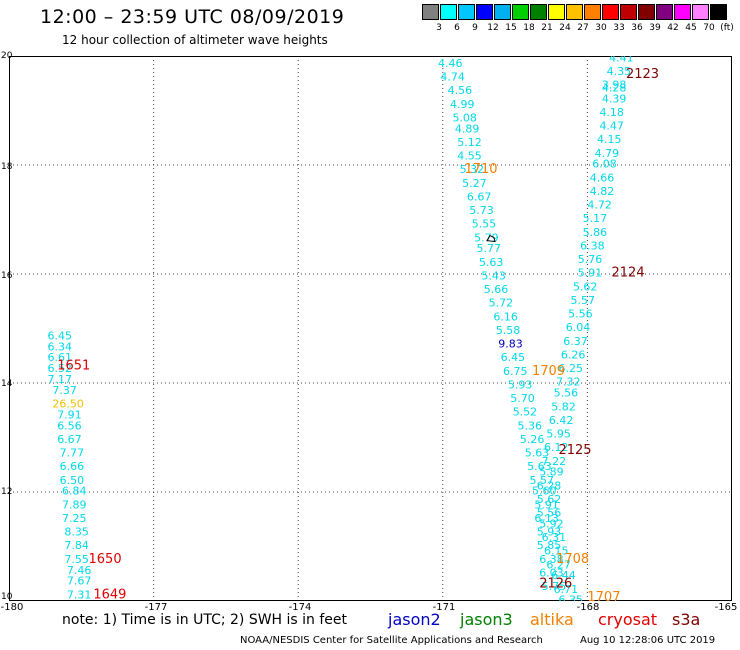  I want to click on scale-tick-label: 9, so click(475, 28).